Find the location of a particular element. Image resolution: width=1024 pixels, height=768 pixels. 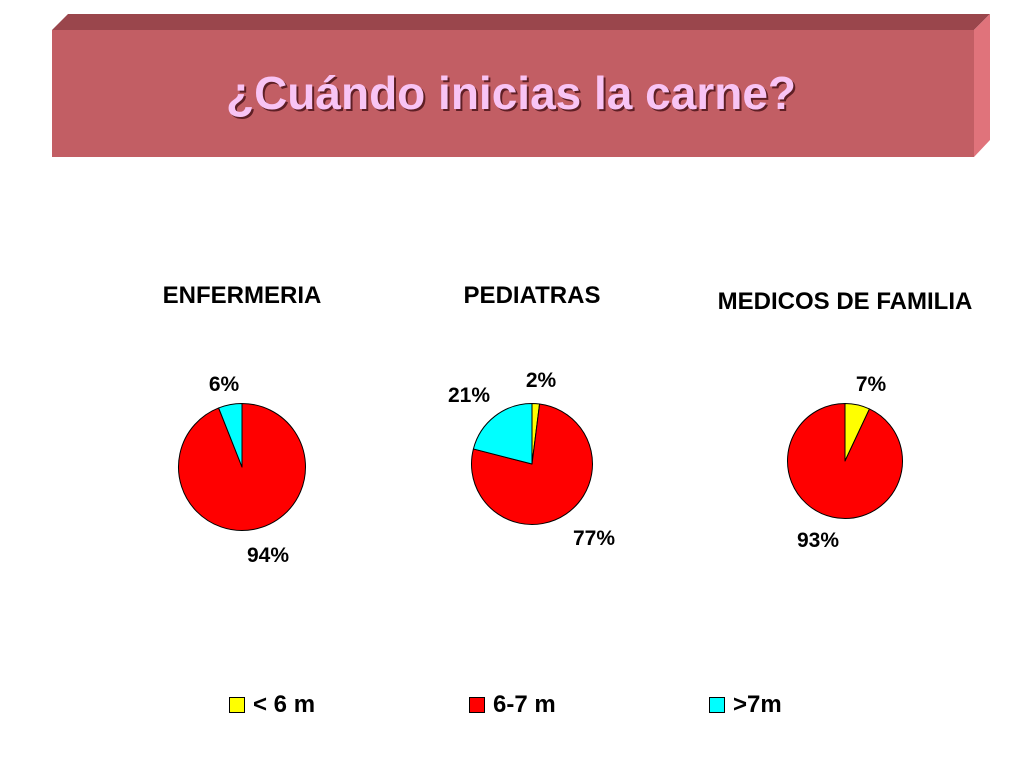

legend-label: < 6 m is located at coordinates (284, 704).